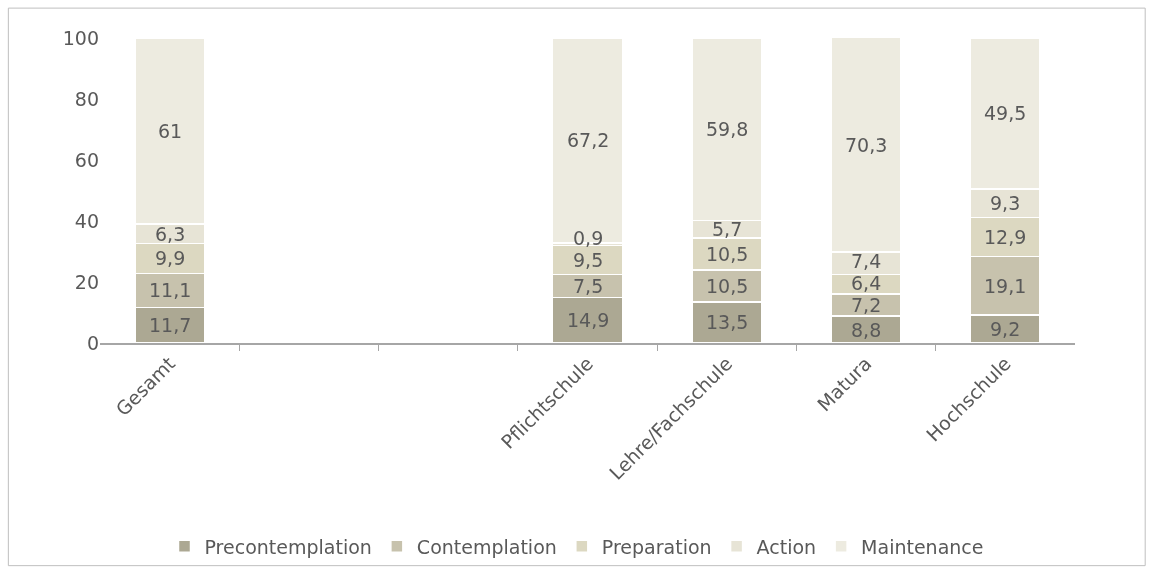 The width and height of the screenshot is (1153, 574). What do you see at coordinates (170, 258) in the screenshot?
I see `data-label: 9,9` at bounding box center [170, 258].